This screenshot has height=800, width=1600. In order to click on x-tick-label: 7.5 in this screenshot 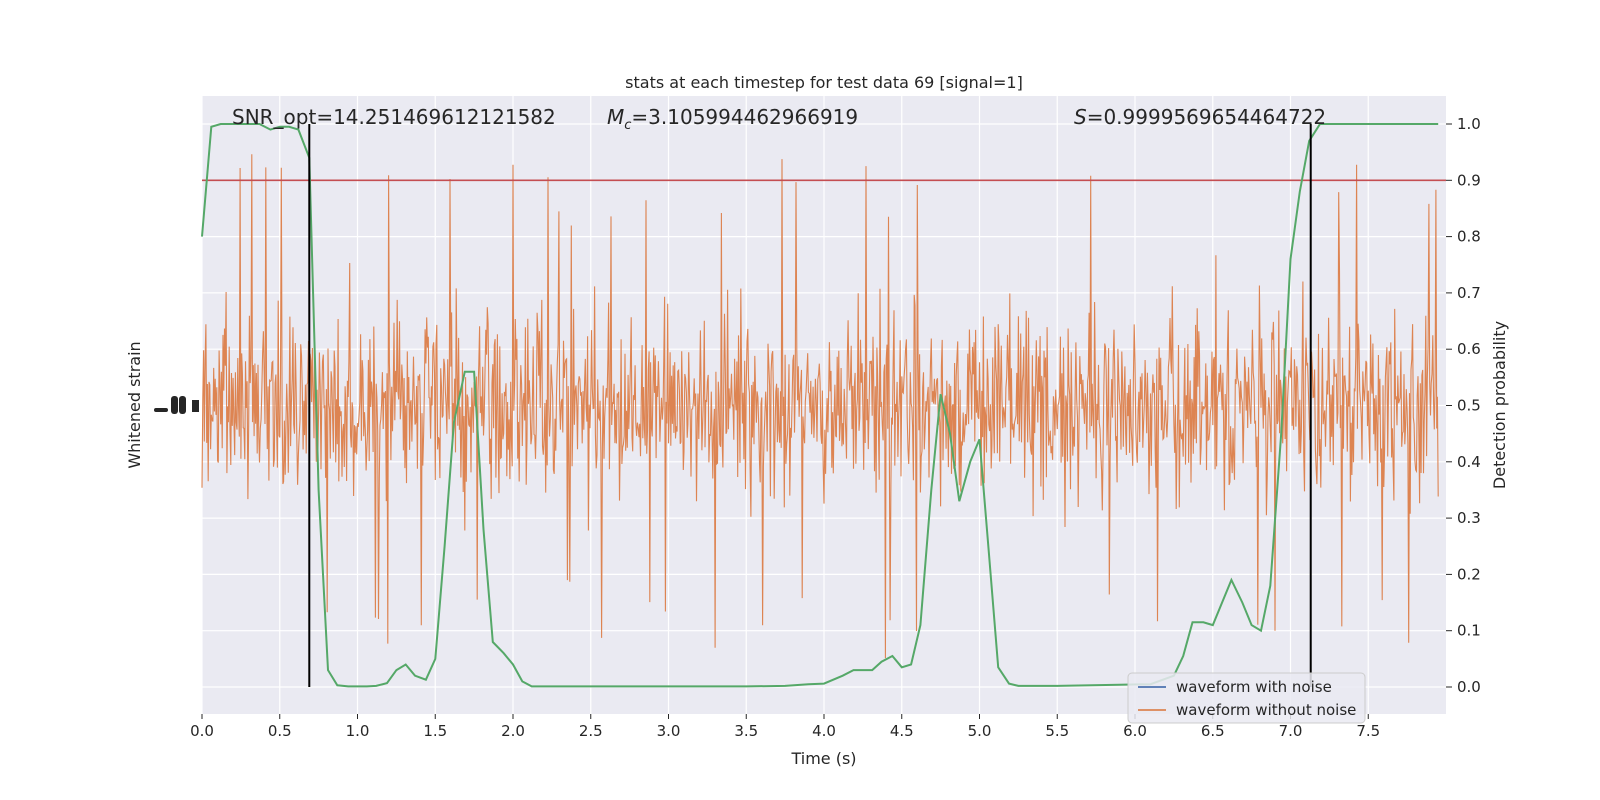, I will do `click(1368, 731)`.